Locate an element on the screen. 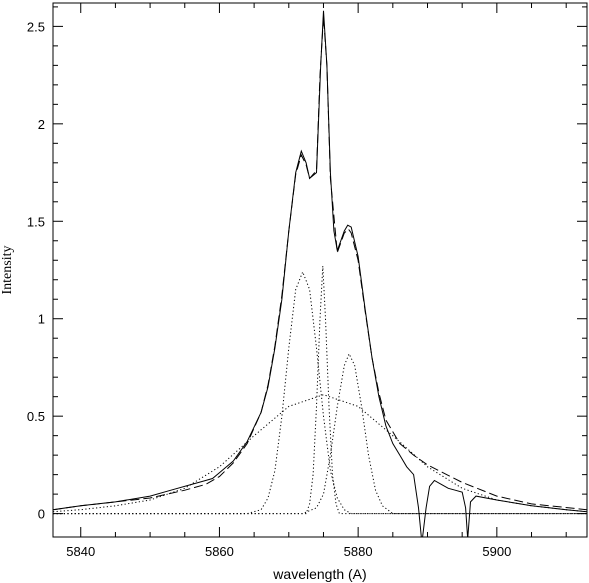  x-axis-title: wavelength (A) is located at coordinates (319, 574).